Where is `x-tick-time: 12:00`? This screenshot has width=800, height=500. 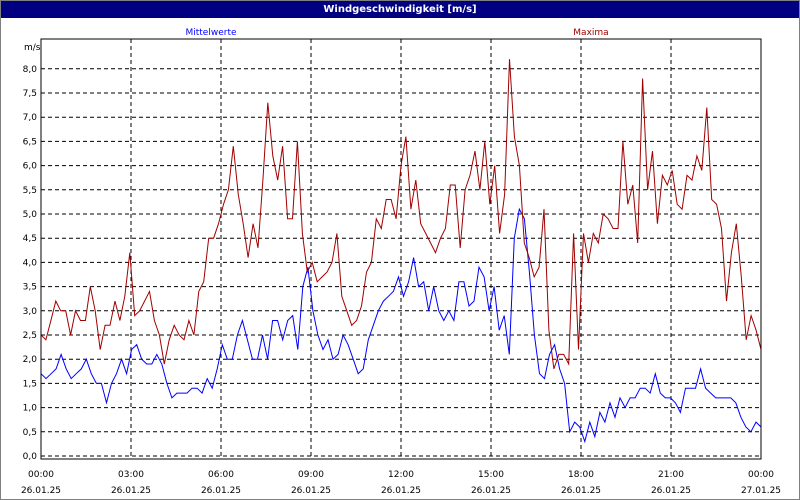 x-tick-time: 12:00 is located at coordinates (401, 475).